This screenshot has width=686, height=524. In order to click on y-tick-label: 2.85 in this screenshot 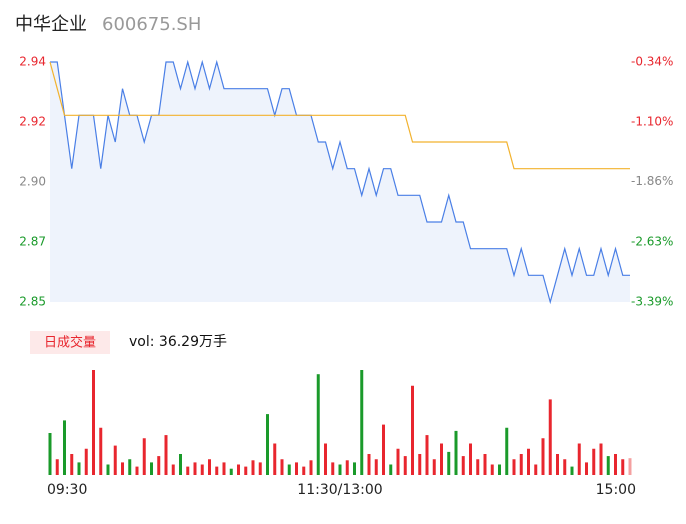, I will do `click(32, 302)`.